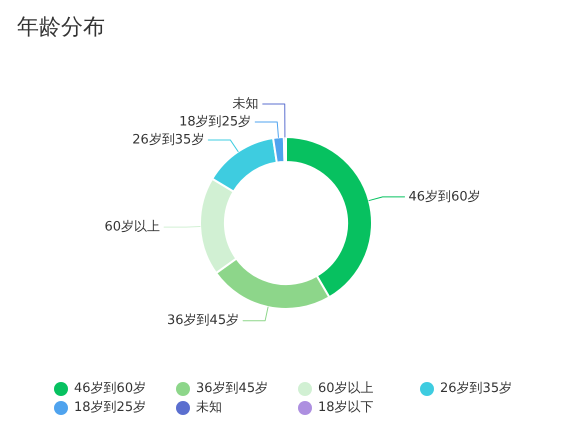  Describe the element at coordinates (203, 320) in the screenshot. I see `slice-label: 36岁到45岁` at that location.